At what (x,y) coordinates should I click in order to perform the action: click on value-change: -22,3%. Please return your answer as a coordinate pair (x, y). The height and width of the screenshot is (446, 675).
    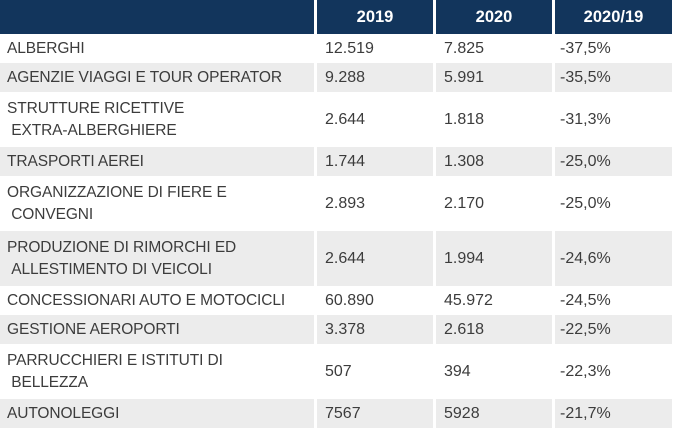
    Looking at the image, I should click on (613, 371).